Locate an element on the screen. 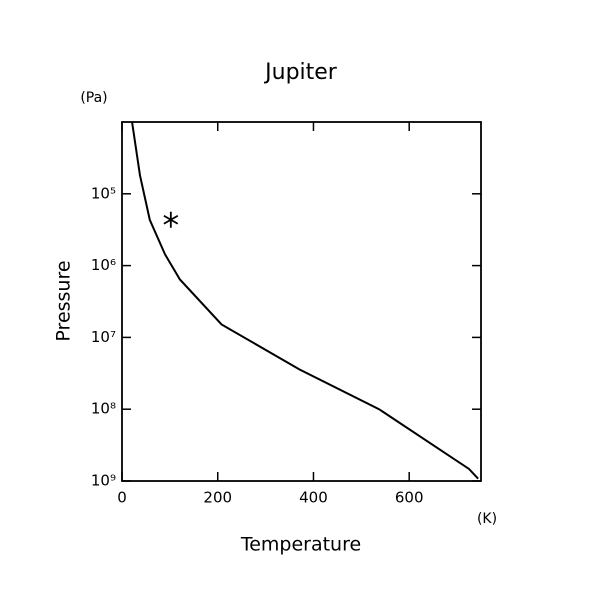 Image resolution: width=604 pixels, height=604 pixels. y-unit: (Pa) is located at coordinates (93, 98).